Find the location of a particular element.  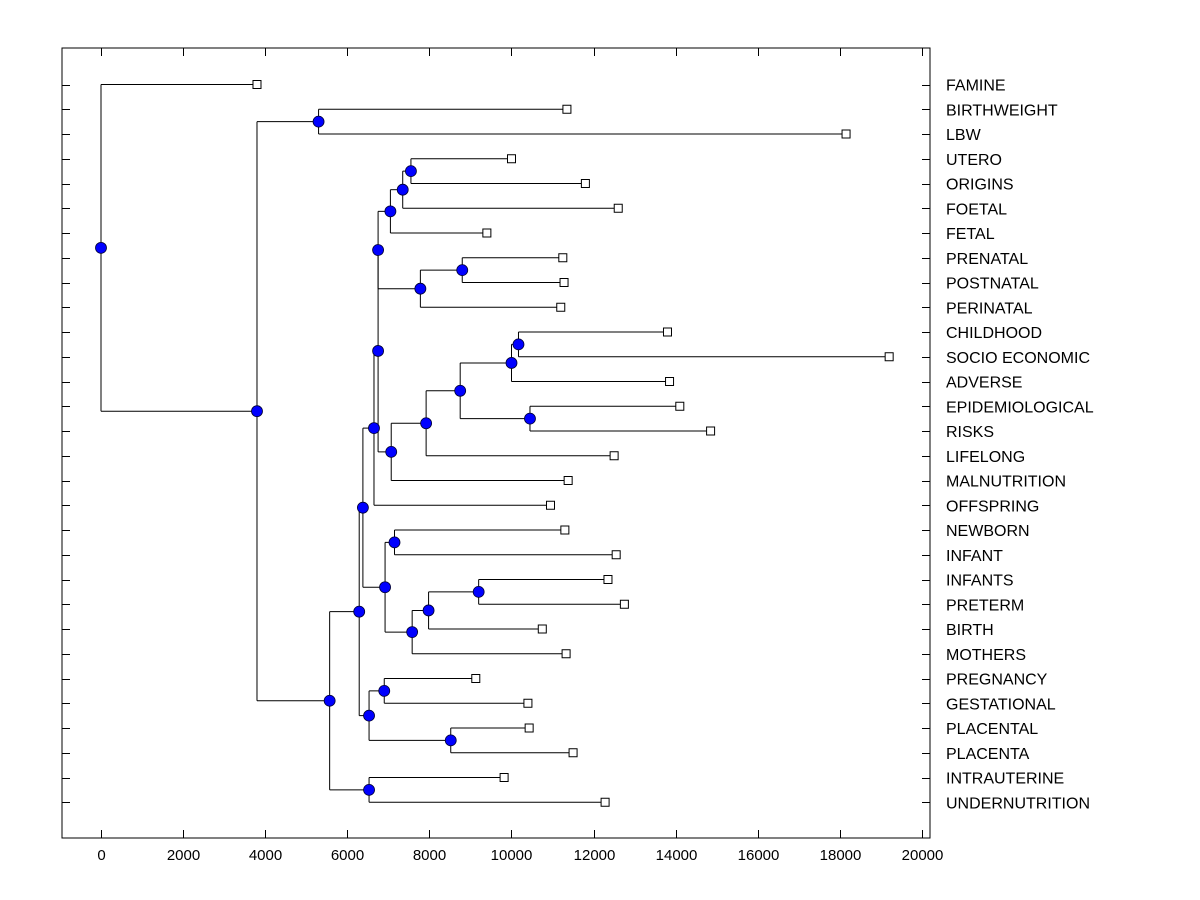

leaf-label: INTRAUTERINE is located at coordinates (1005, 779).